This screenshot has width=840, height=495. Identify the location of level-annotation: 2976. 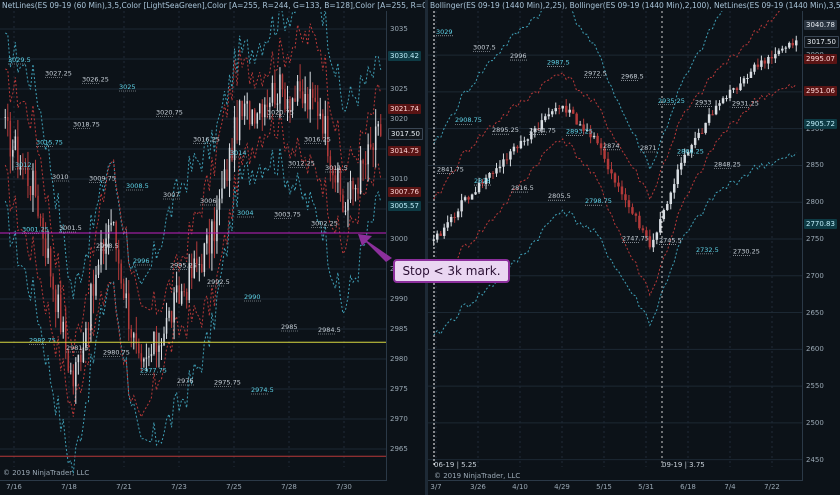
(185, 381).